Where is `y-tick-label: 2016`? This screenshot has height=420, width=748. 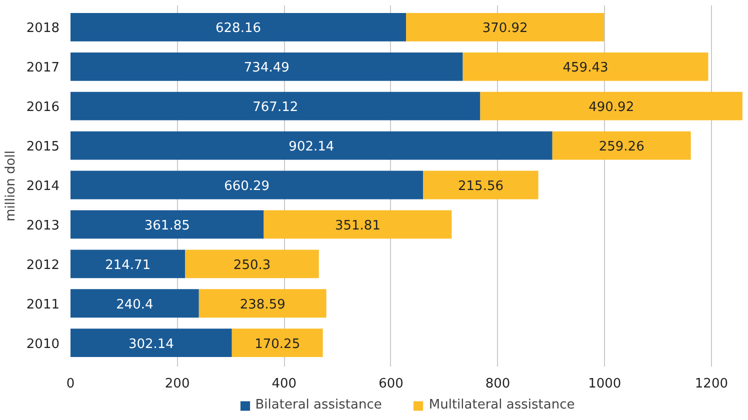 y-tick-label: 2016 is located at coordinates (43, 108).